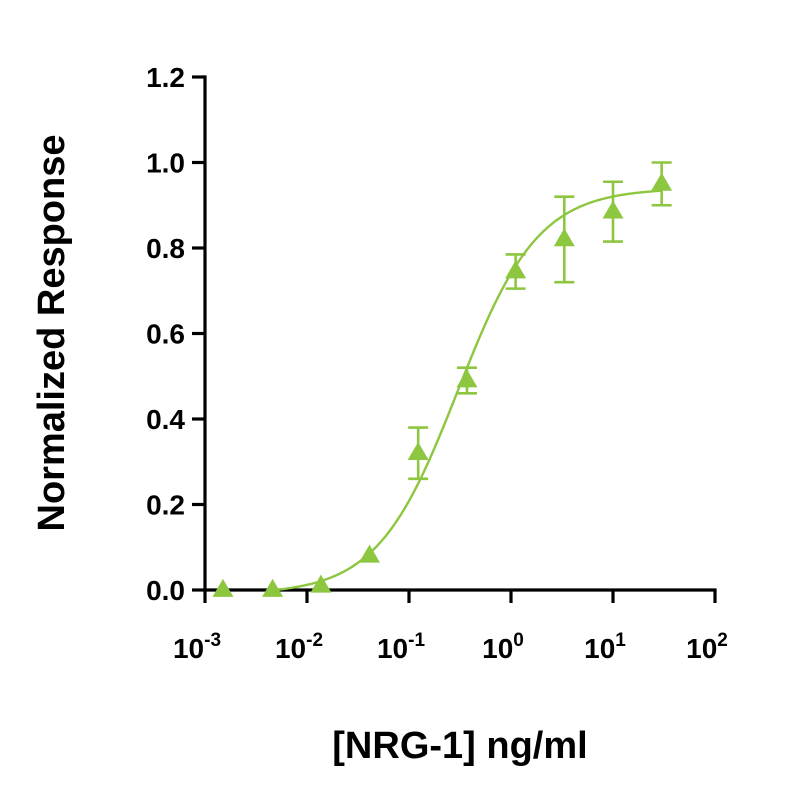  Describe the element at coordinates (450, 627) in the screenshot. I see `x-ticks: 10⁻³ 10⁻² 10⁻¹ 10⁰ 10¹ 10²` at that location.